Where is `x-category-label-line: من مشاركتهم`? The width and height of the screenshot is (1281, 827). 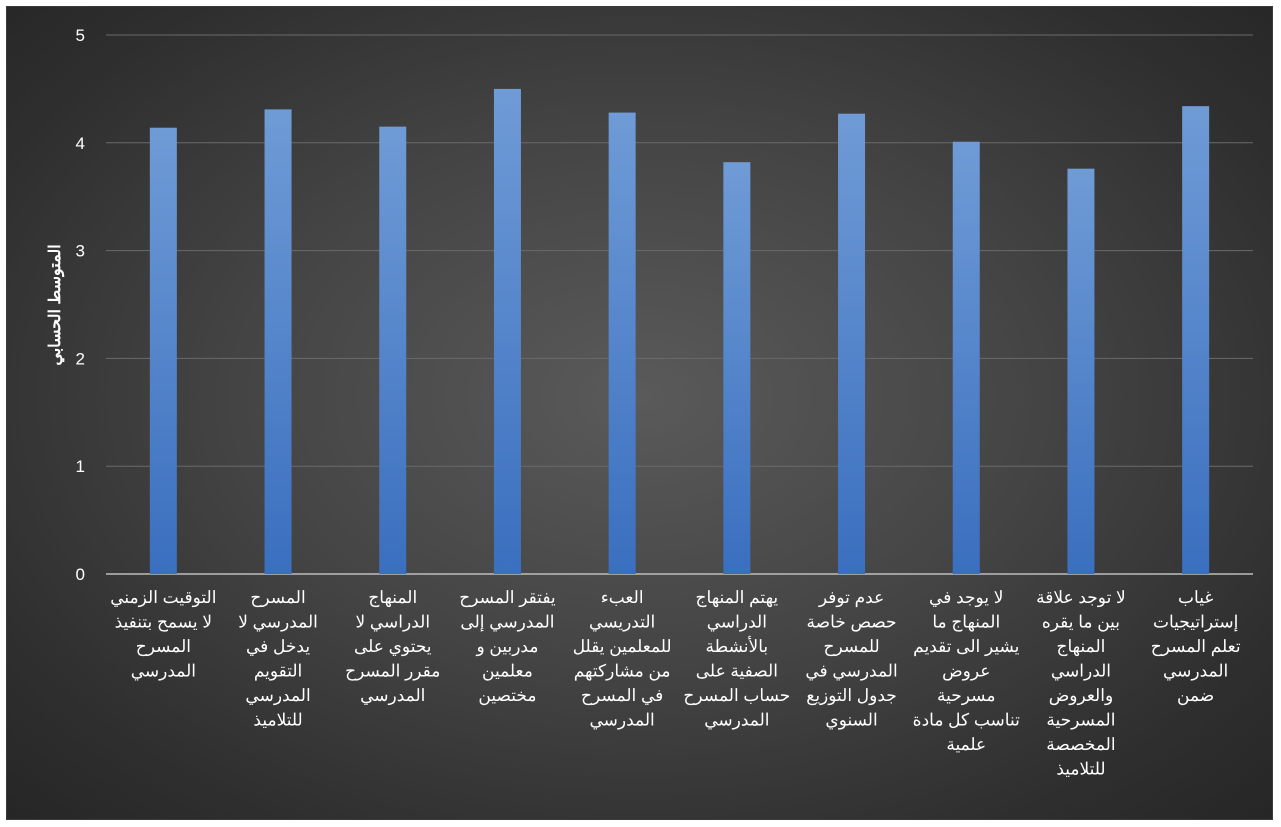 x-category-label-line: من مشاركتهم is located at coordinates (622, 672).